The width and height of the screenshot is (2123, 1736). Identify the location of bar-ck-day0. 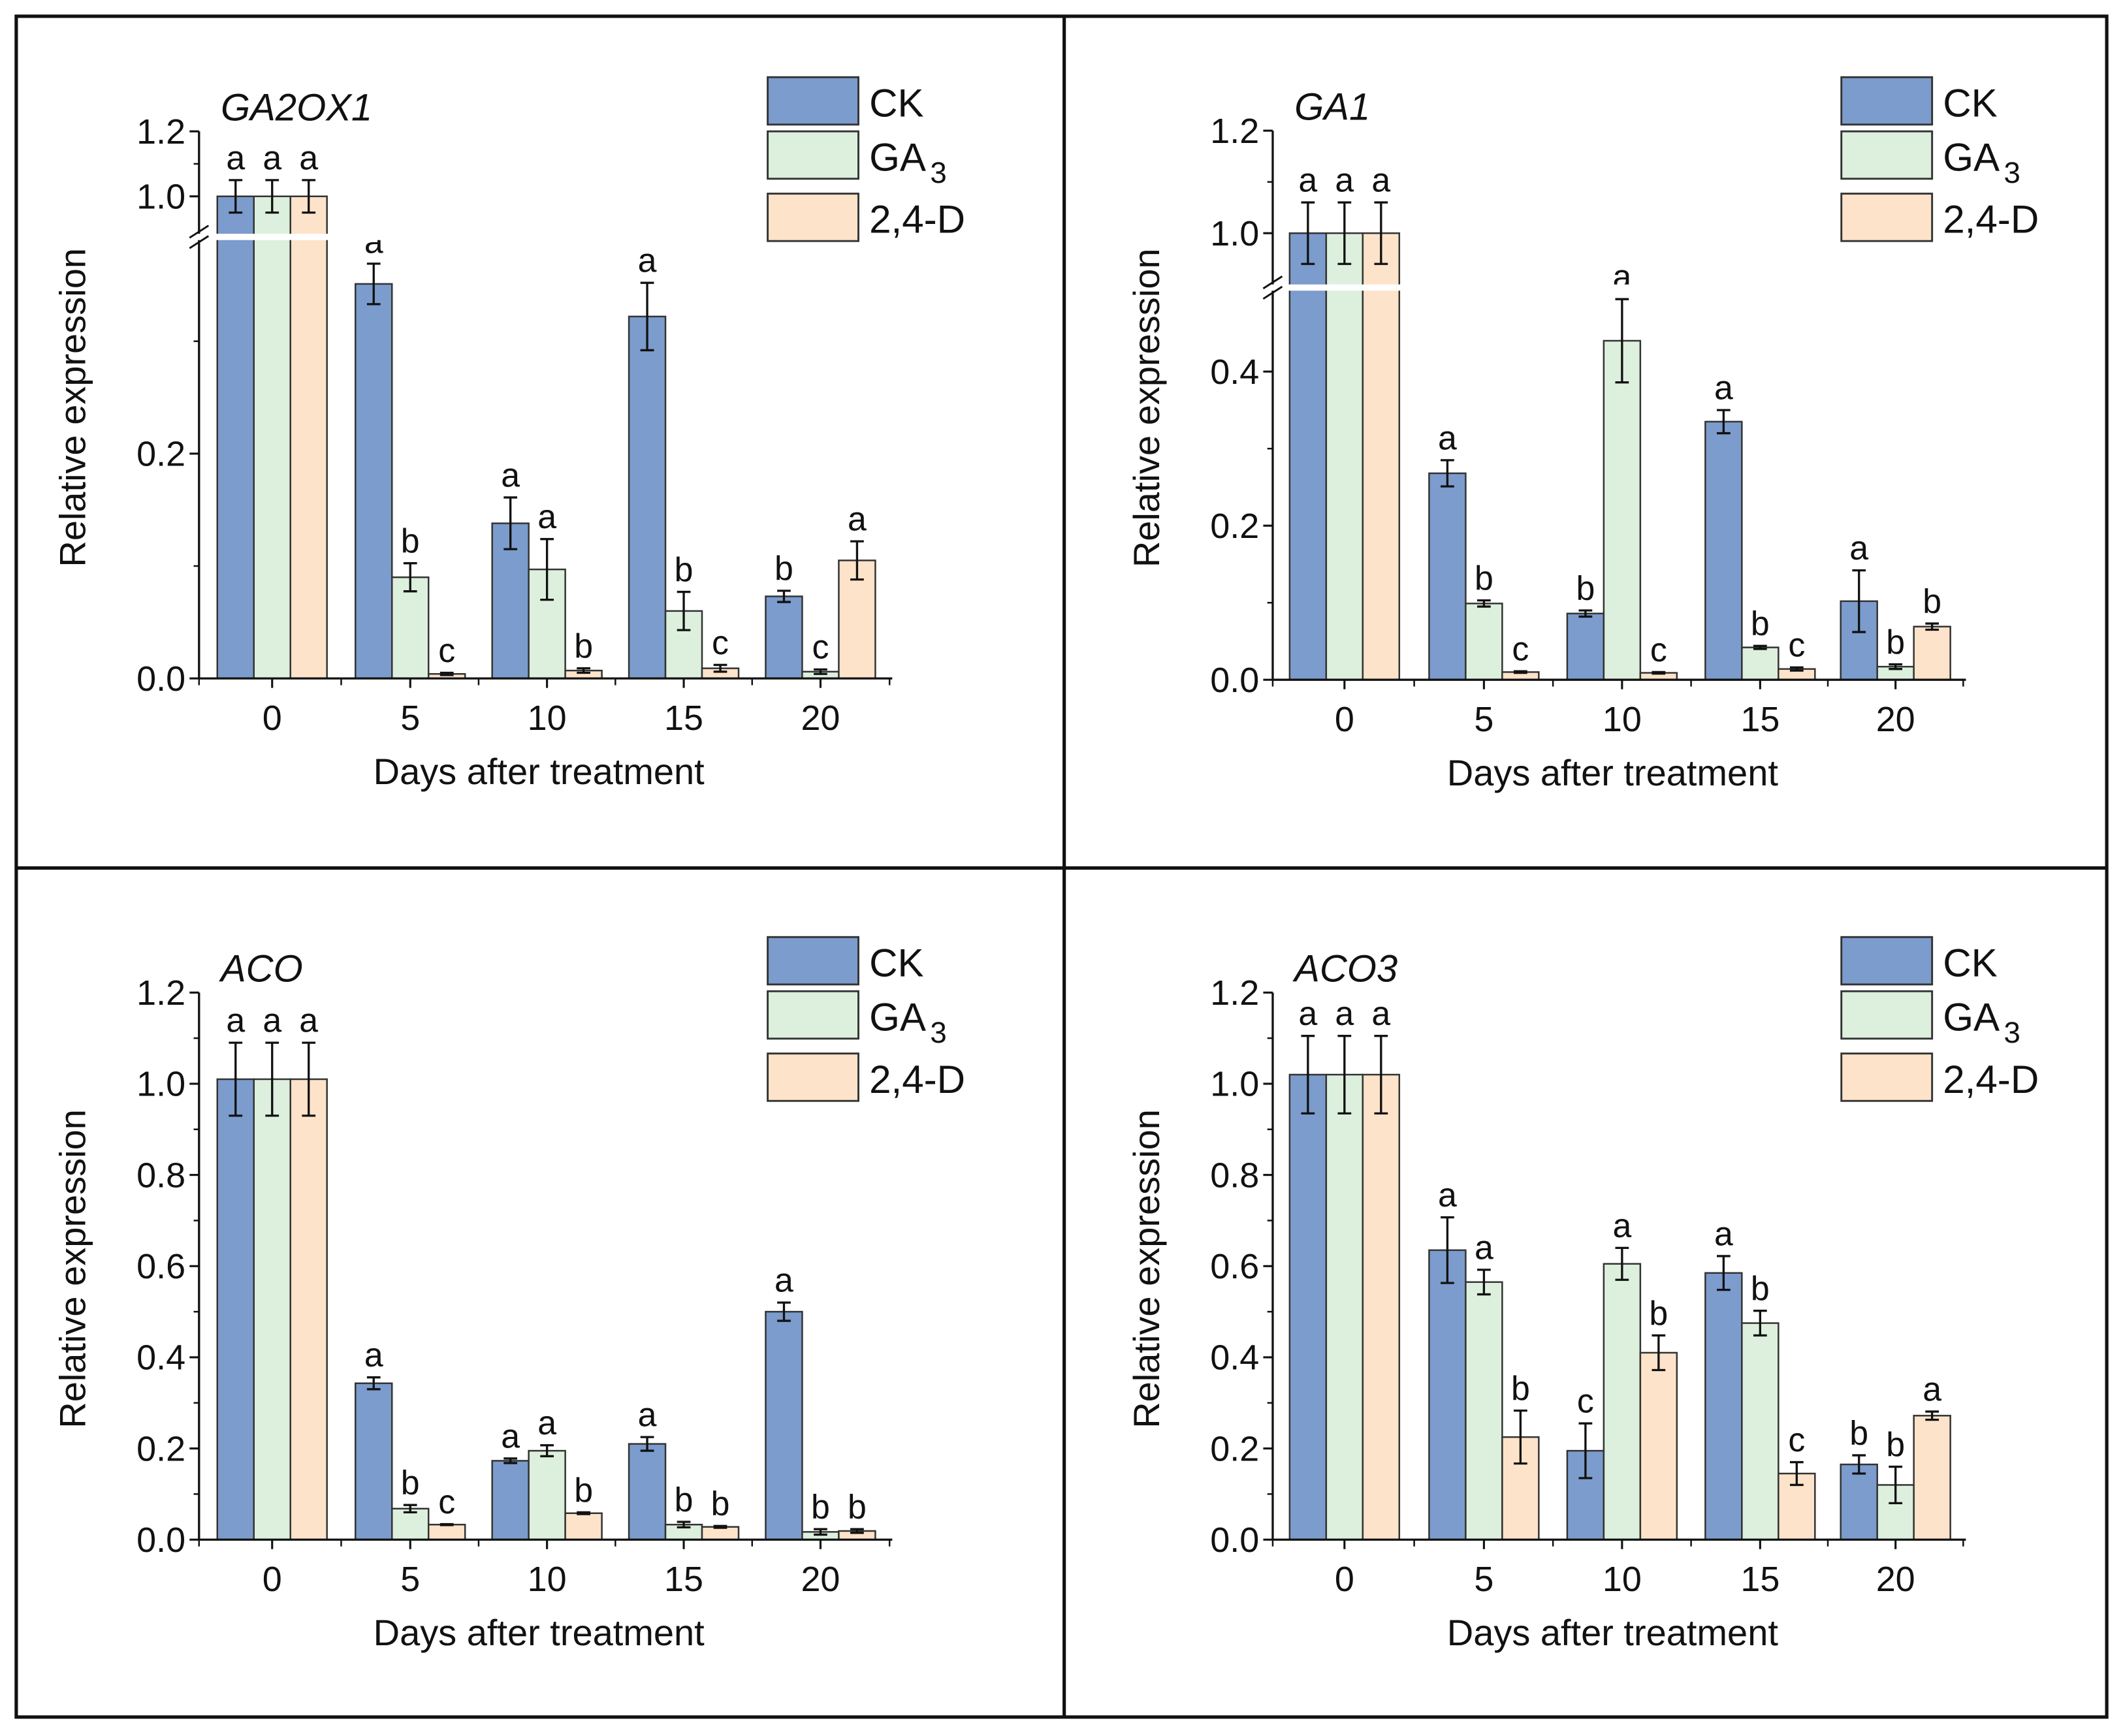
(1308, 456).